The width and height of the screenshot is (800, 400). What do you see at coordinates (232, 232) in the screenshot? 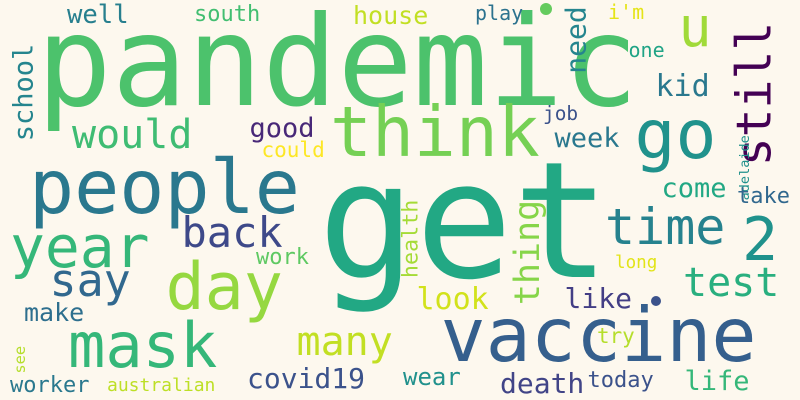
I see `word-back: back` at bounding box center [232, 232].